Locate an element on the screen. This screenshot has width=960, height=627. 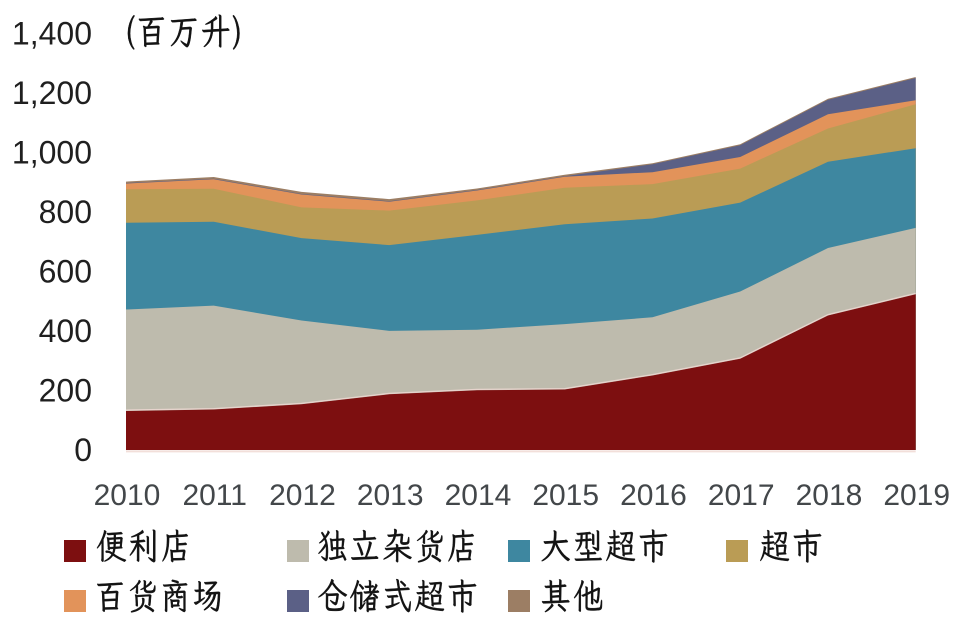
svg-text: 2019 is located at coordinates (916, 495).